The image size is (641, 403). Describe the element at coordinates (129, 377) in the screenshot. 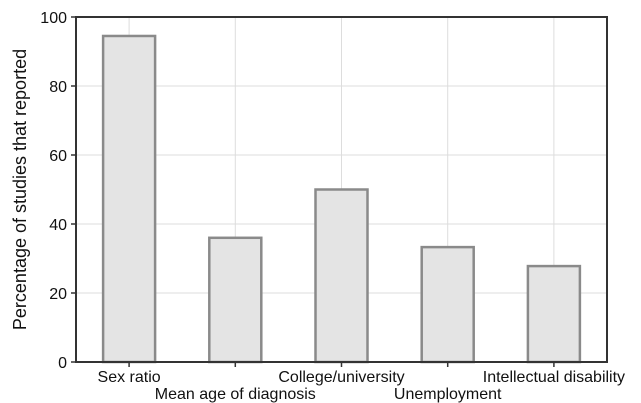

I see `x-tick-label: Sex ratio` at that location.